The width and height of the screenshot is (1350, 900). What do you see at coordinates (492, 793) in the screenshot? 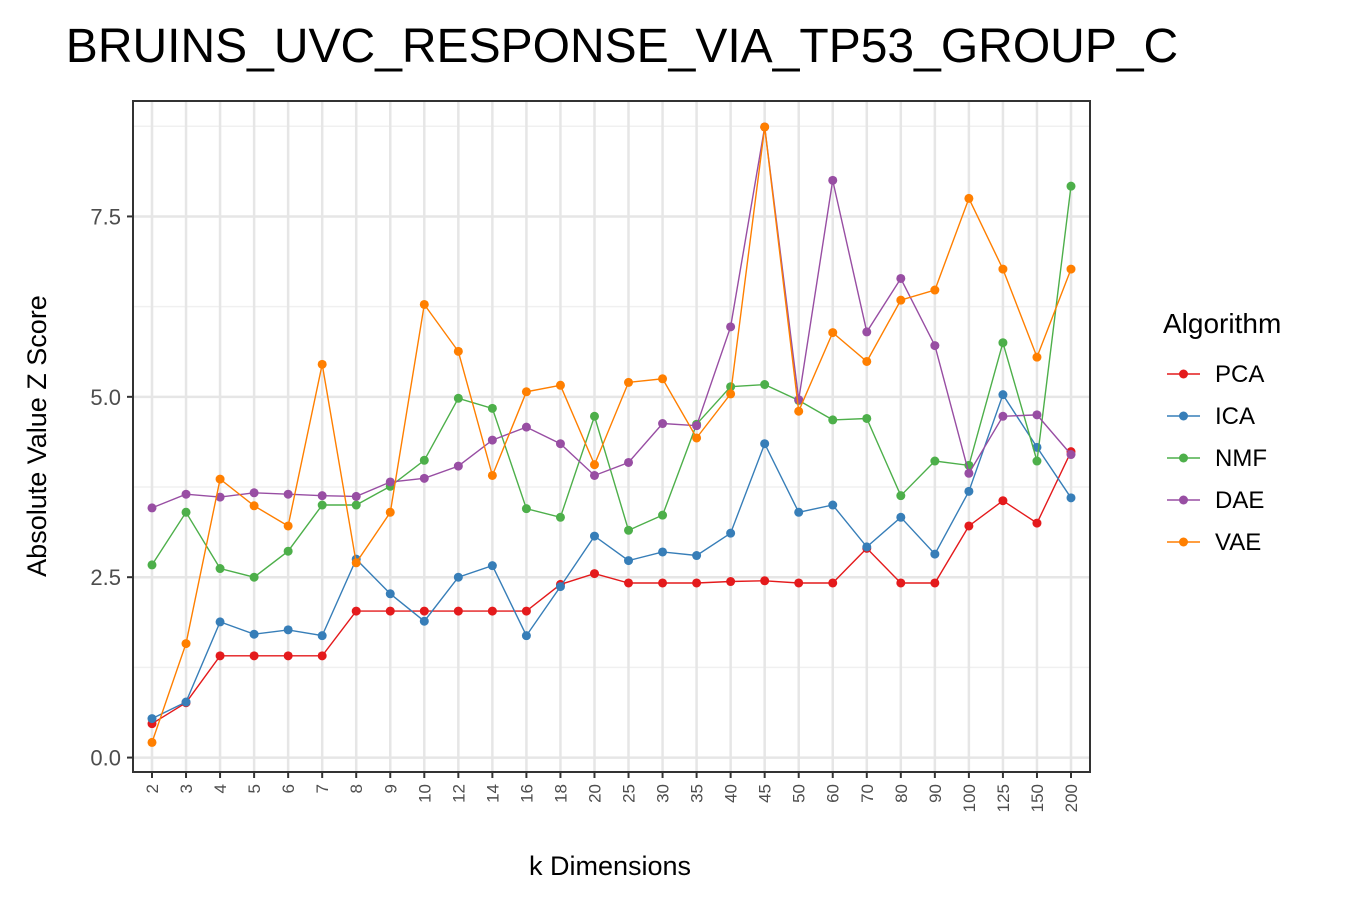
I see `x-tick-label: 14` at bounding box center [492, 793].